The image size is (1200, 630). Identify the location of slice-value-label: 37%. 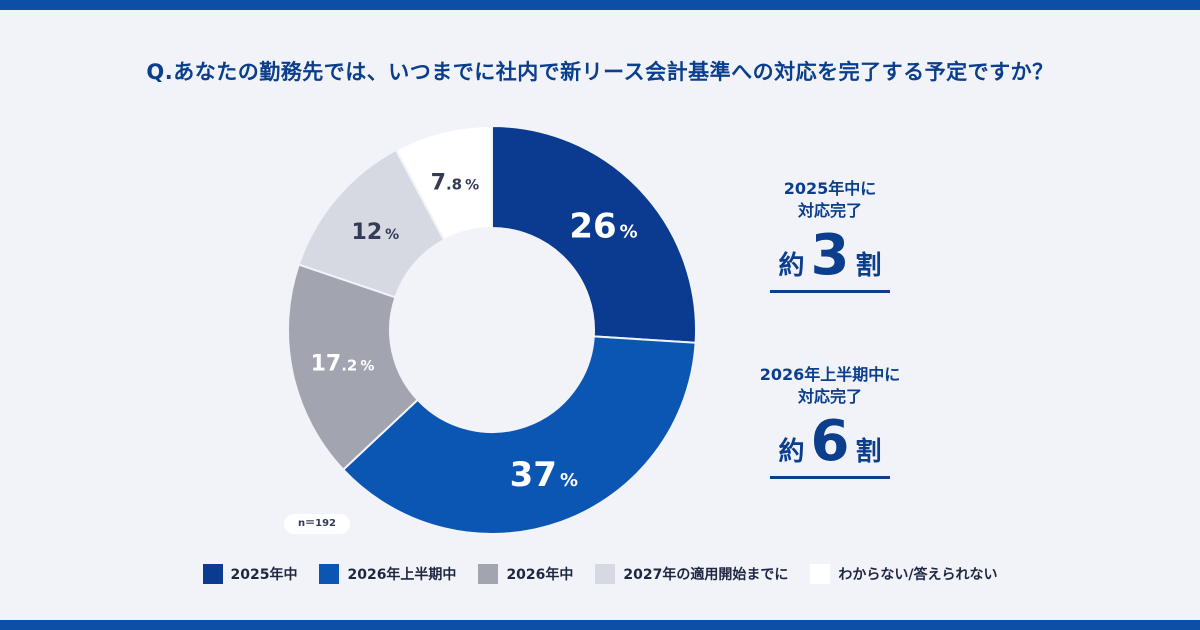
(544, 475).